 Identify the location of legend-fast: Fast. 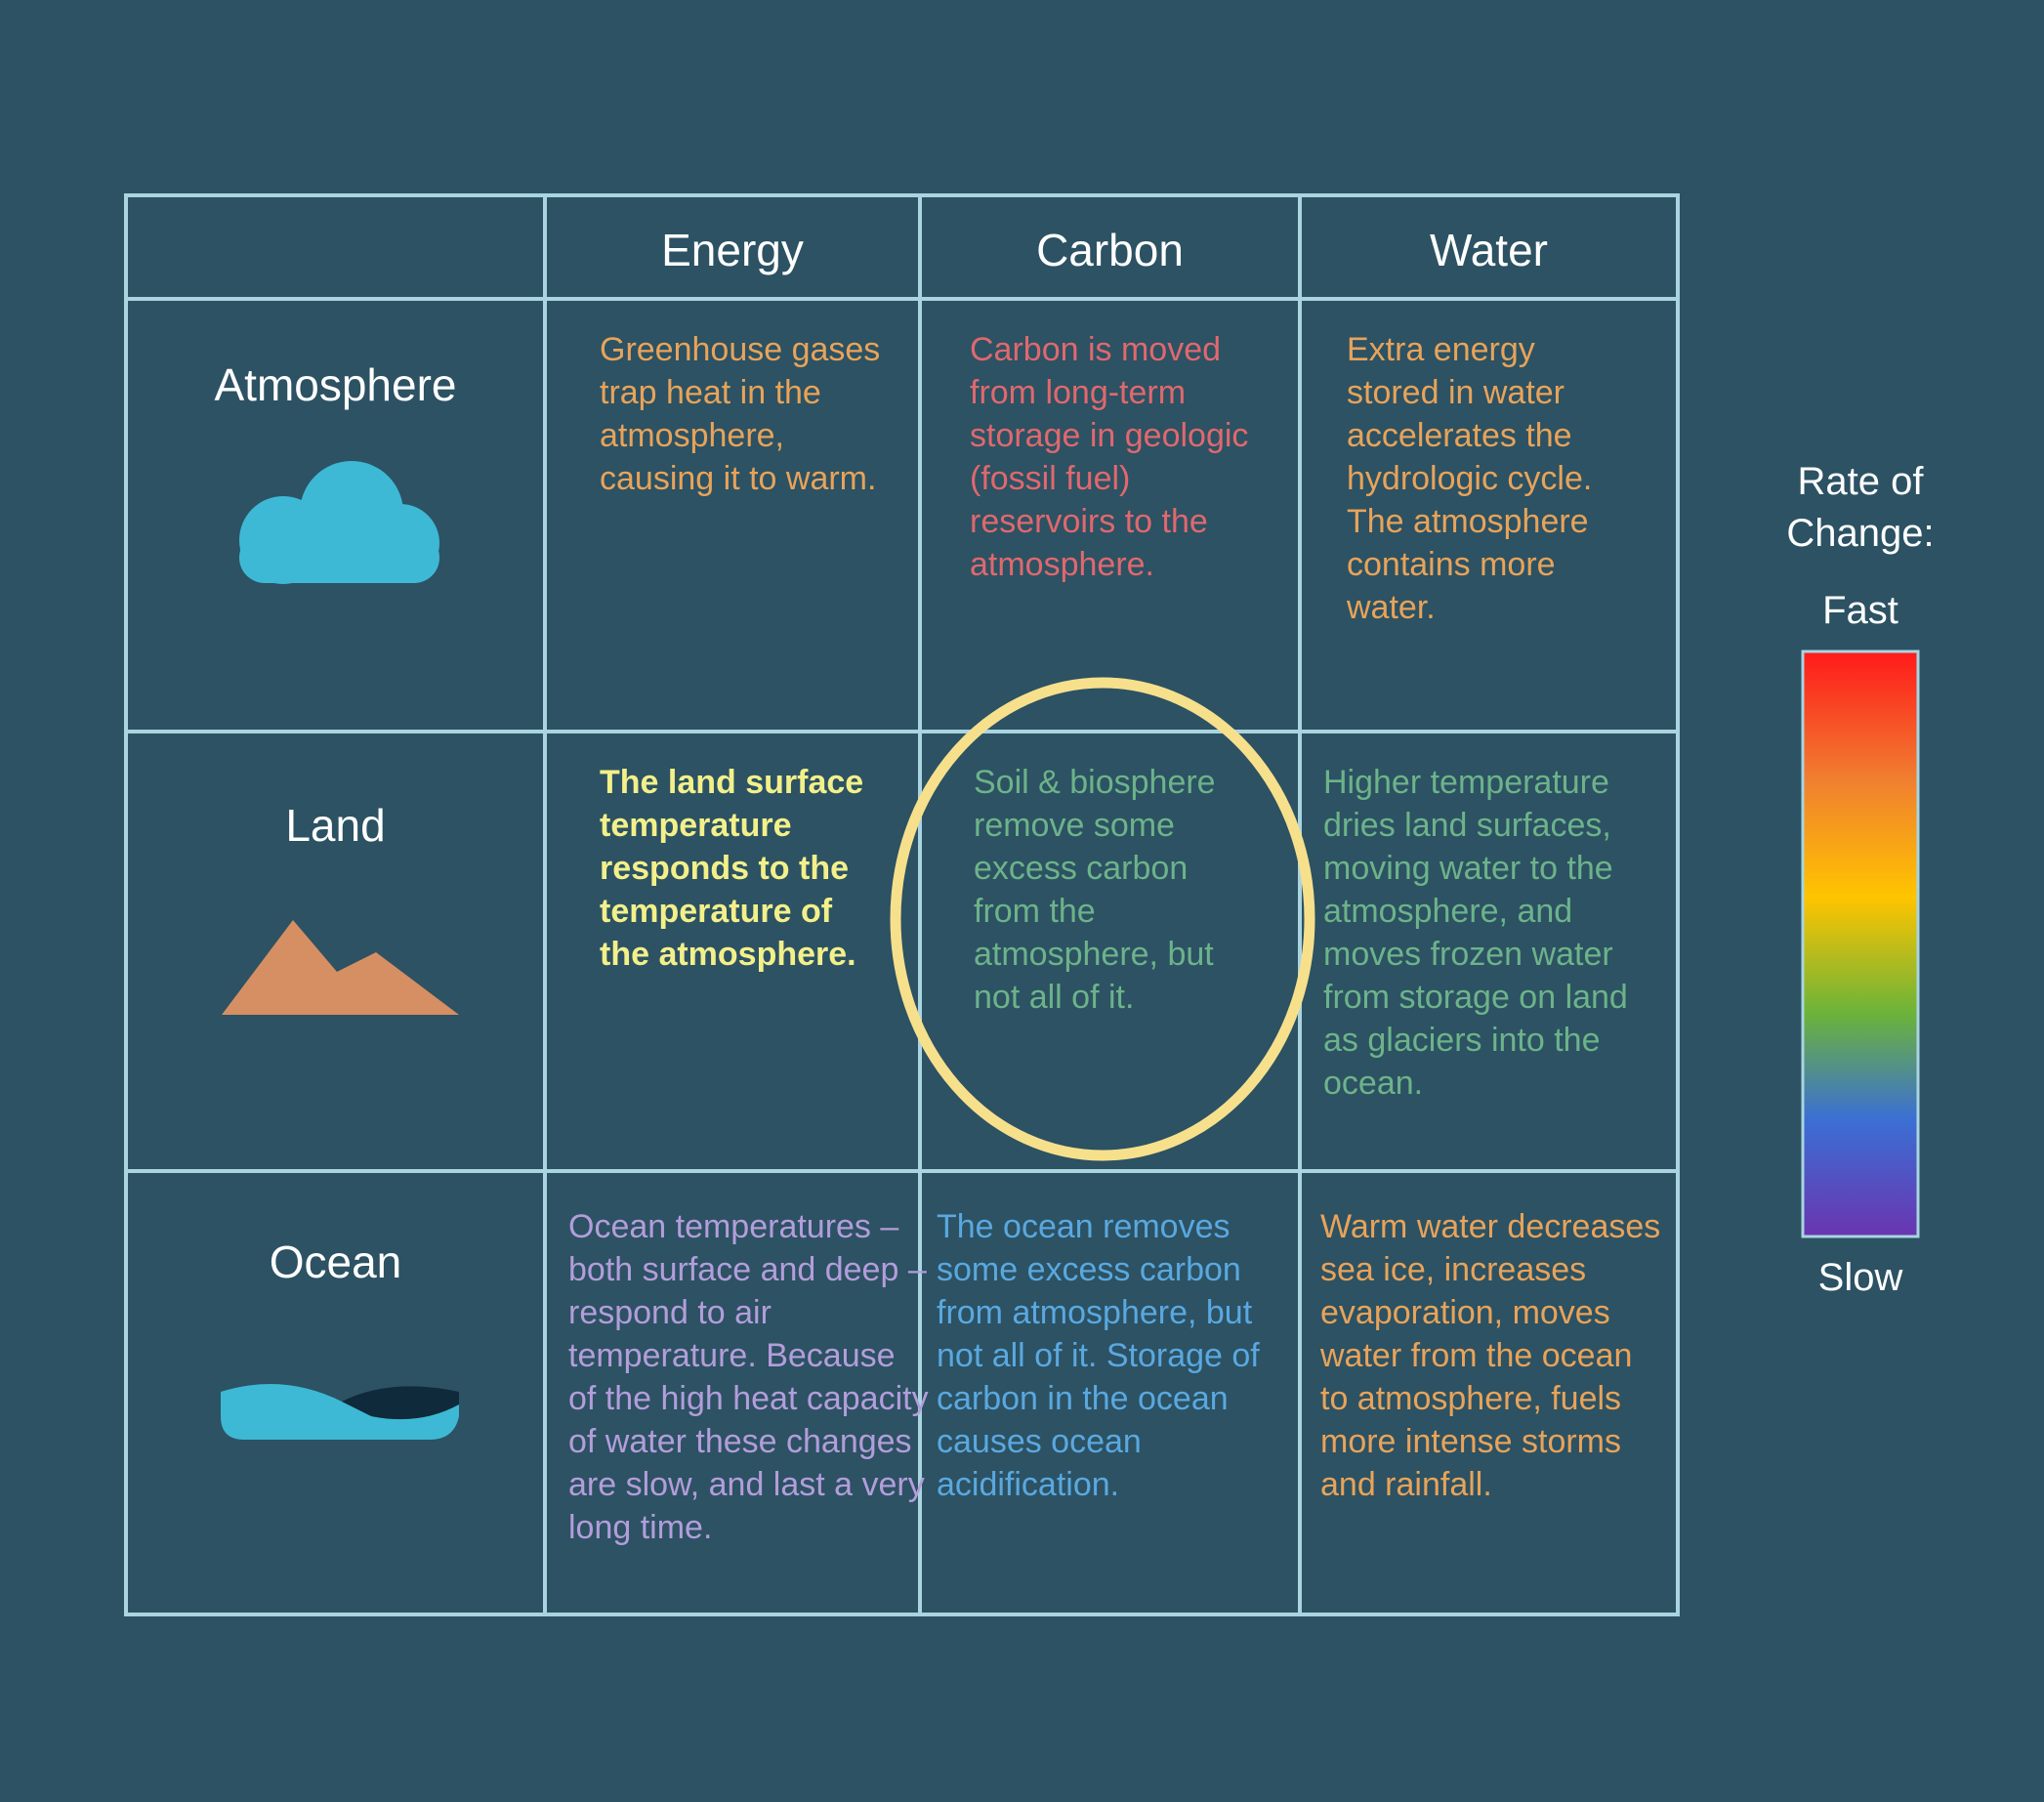
(1860, 611).